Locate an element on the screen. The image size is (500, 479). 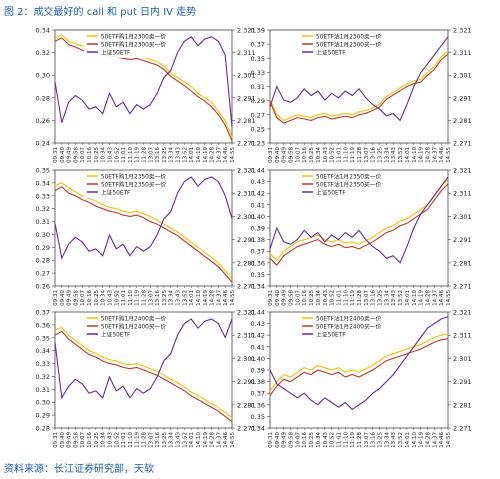
legend-label: 上证50ETF is located at coordinates (331, 335).